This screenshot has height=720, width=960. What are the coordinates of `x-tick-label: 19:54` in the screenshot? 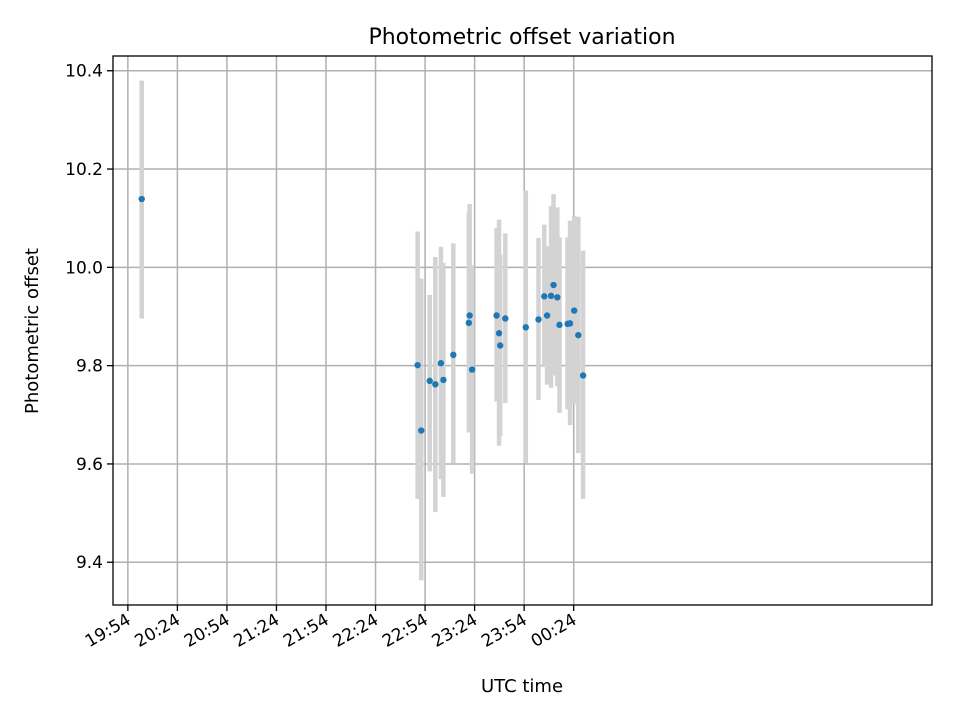 It's located at (108, 631).